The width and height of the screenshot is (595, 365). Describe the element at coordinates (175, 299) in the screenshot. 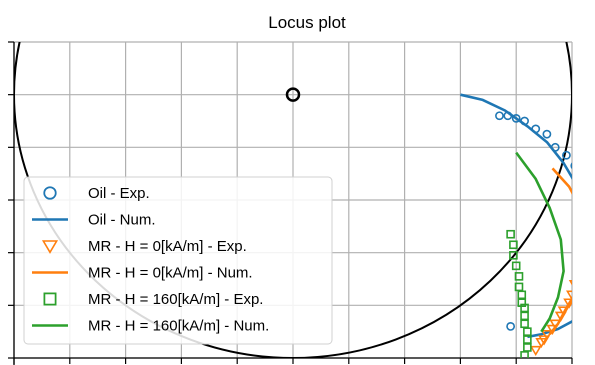

I see `legend-label: MR - H = 160[kA/m] - Exp.` at that location.